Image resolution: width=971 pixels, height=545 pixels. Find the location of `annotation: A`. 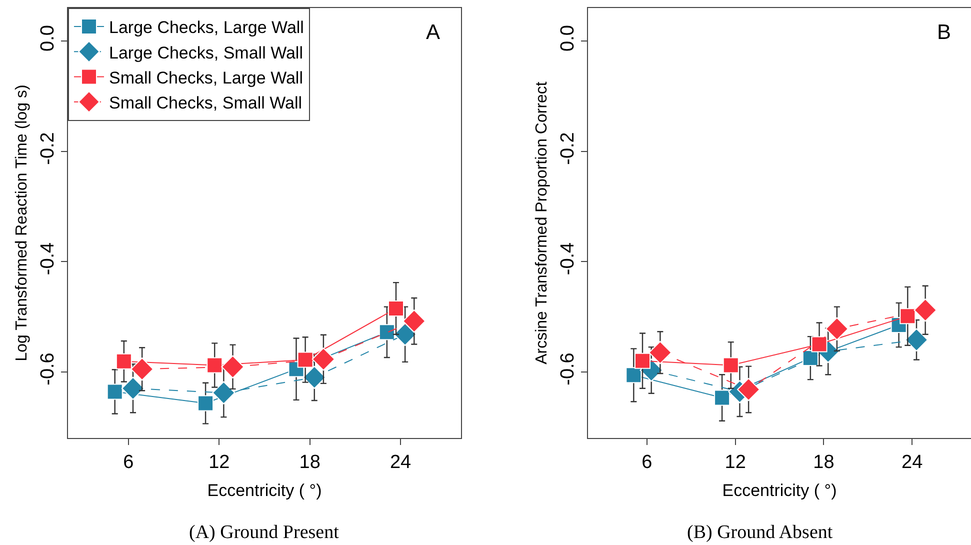

annotation: A is located at coordinates (433, 32).